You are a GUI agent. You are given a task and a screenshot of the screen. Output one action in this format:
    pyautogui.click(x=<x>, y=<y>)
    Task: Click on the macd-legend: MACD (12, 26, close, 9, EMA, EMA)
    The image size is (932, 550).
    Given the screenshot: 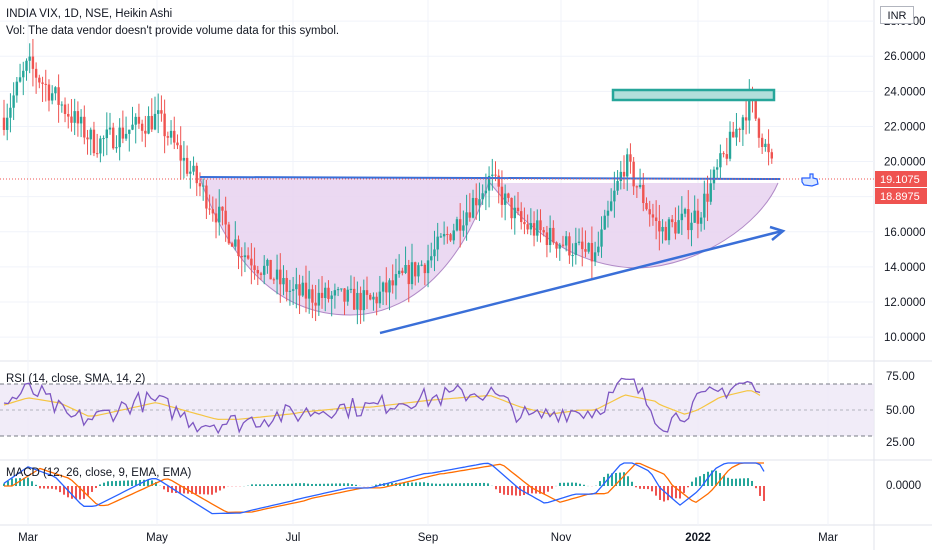 What is the action you would take?
    pyautogui.click(x=99, y=473)
    